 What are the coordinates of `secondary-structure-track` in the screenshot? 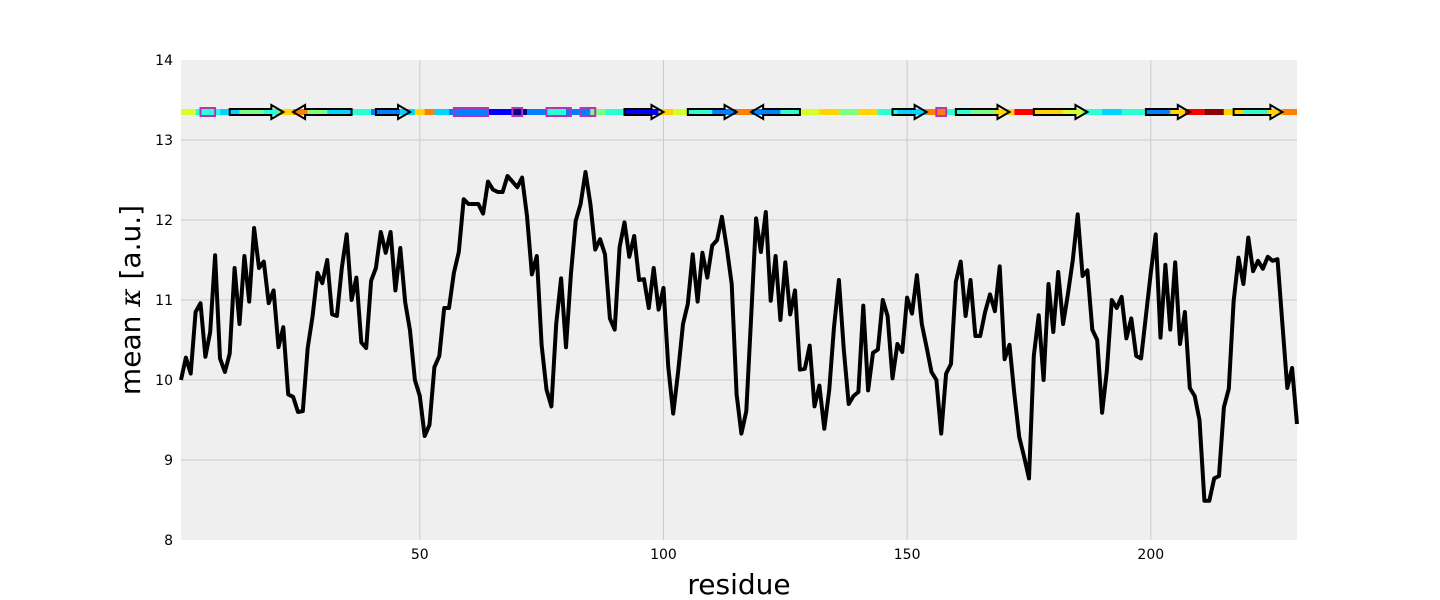 It's located at (739, 112).